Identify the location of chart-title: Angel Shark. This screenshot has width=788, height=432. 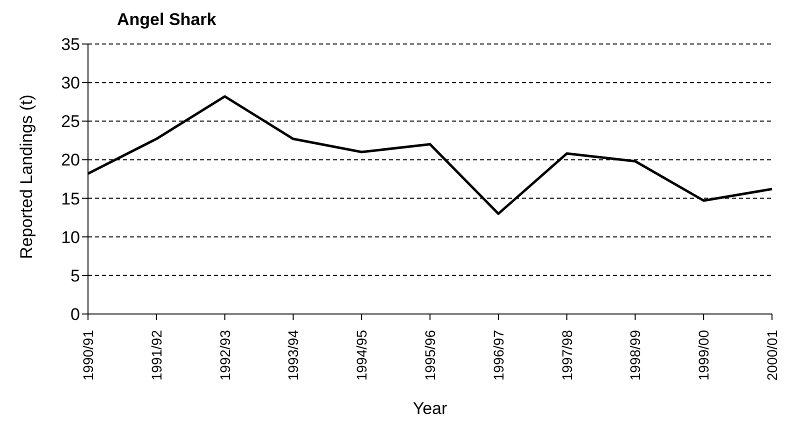
(166, 20).